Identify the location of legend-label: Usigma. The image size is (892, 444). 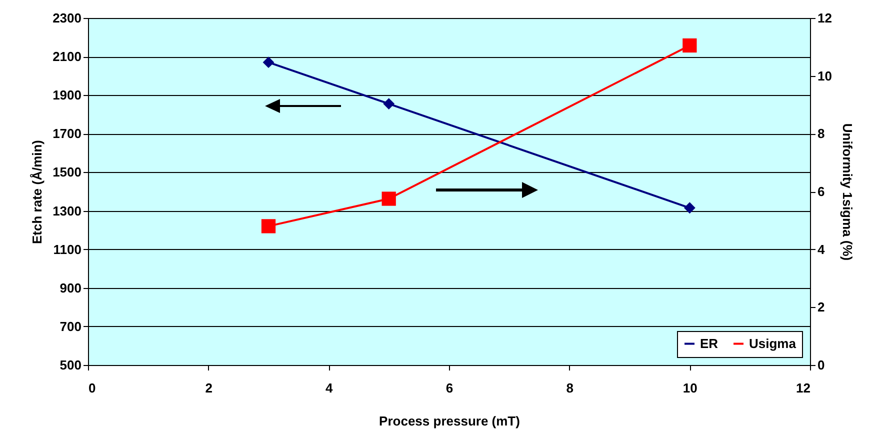
(773, 343).